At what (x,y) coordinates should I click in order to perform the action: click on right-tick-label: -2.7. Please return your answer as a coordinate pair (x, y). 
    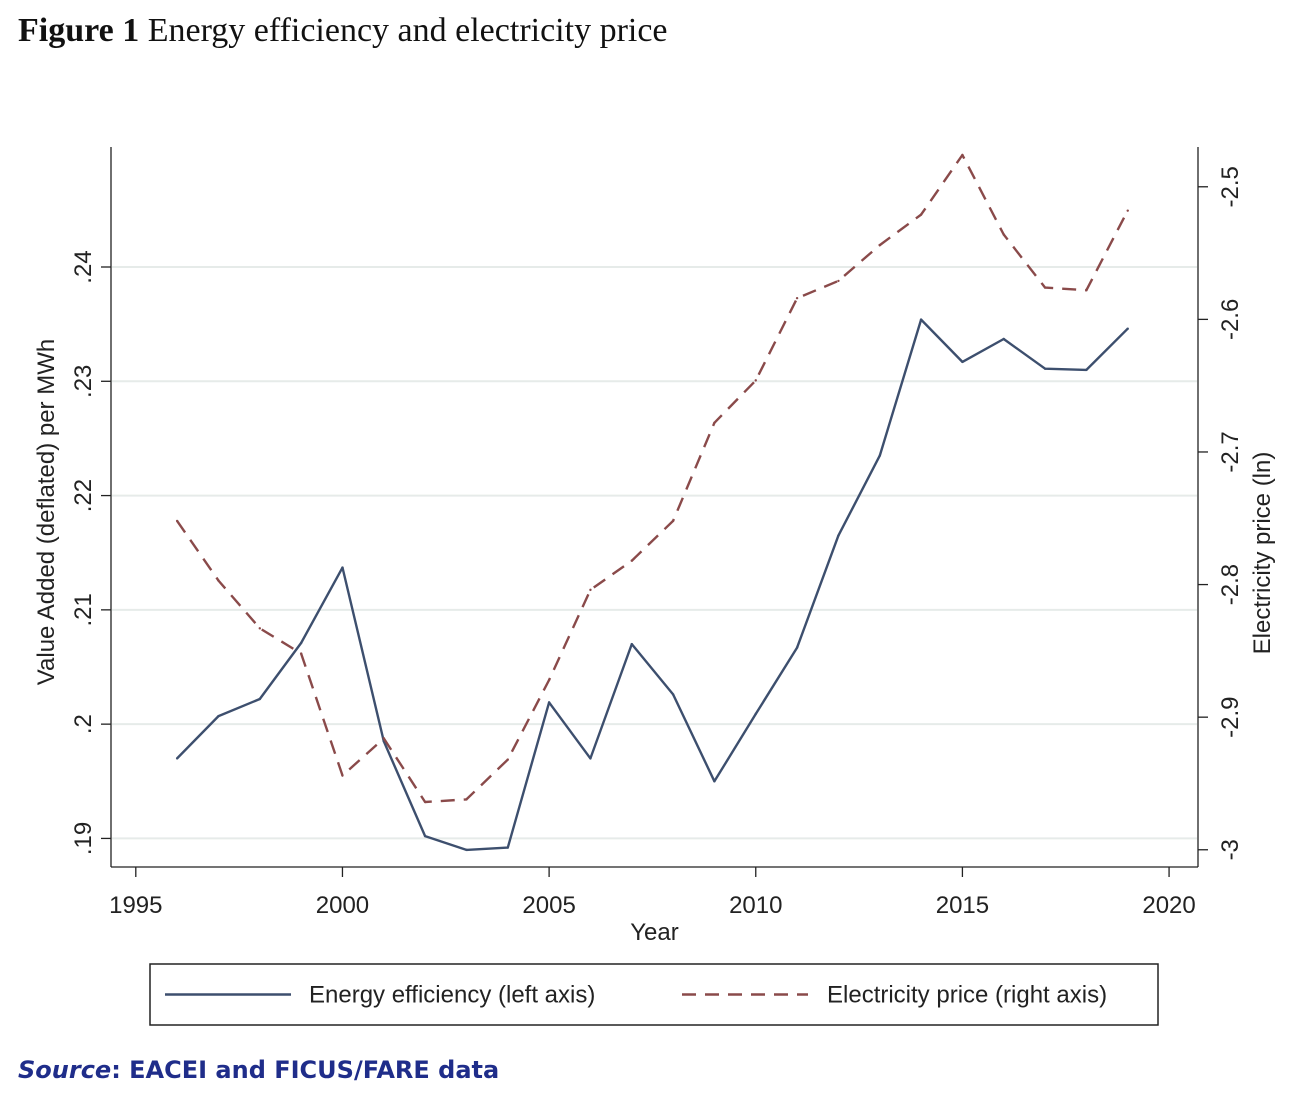
    Looking at the image, I should click on (1230, 451).